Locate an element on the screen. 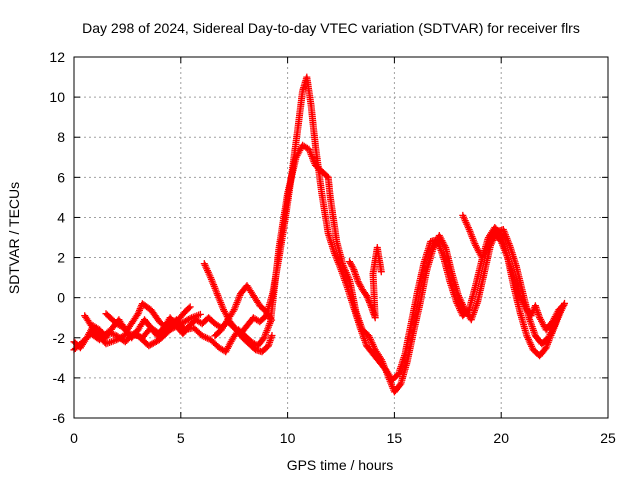 The image size is (640, 480). y-axis-label: SDTVAR / TECUs is located at coordinates (14, 238).